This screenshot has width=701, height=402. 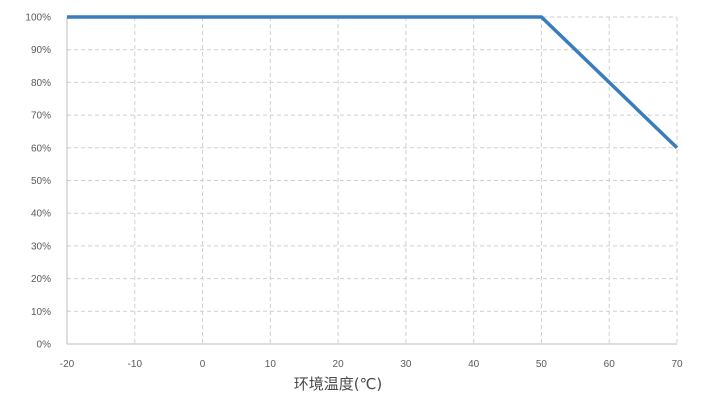 What do you see at coordinates (41, 246) in the screenshot?
I see `y-tick-label: 30%` at bounding box center [41, 246].